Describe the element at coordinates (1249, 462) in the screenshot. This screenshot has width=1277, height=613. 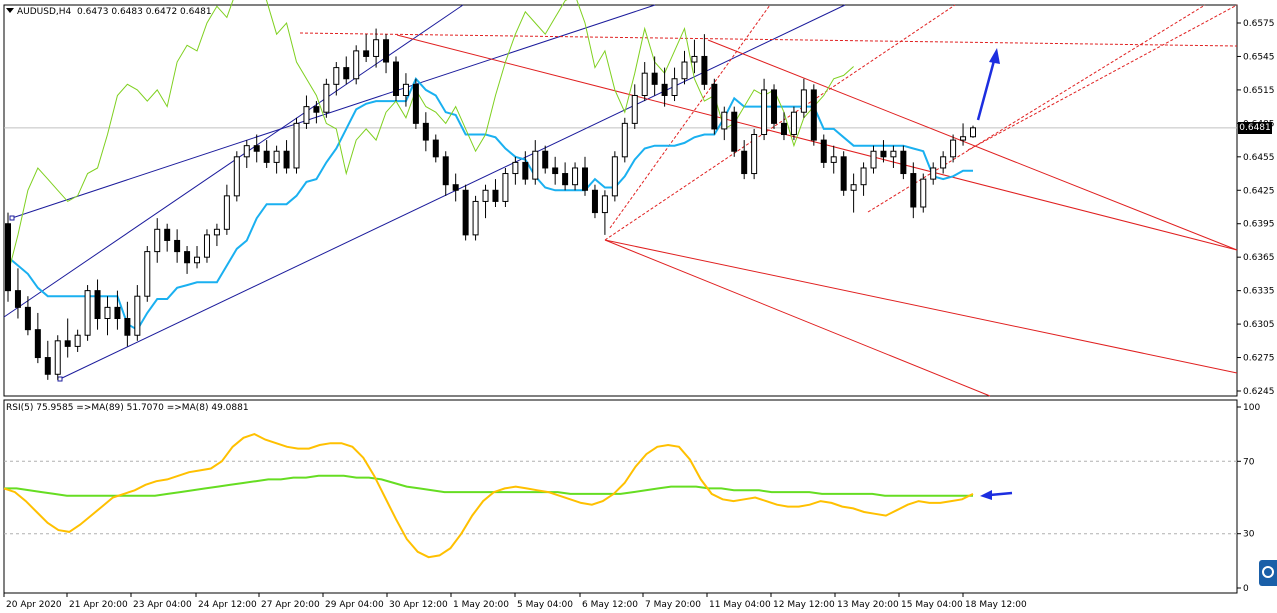
I see `rsi-tick-label: 70` at that location.